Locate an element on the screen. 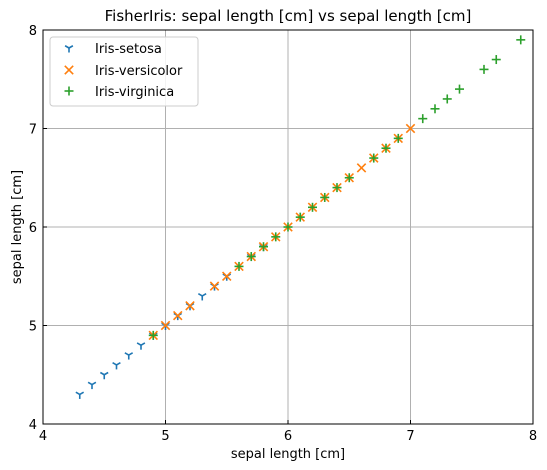 This screenshot has height=470, width=547. y-tick-label: 7 is located at coordinates (33, 130).